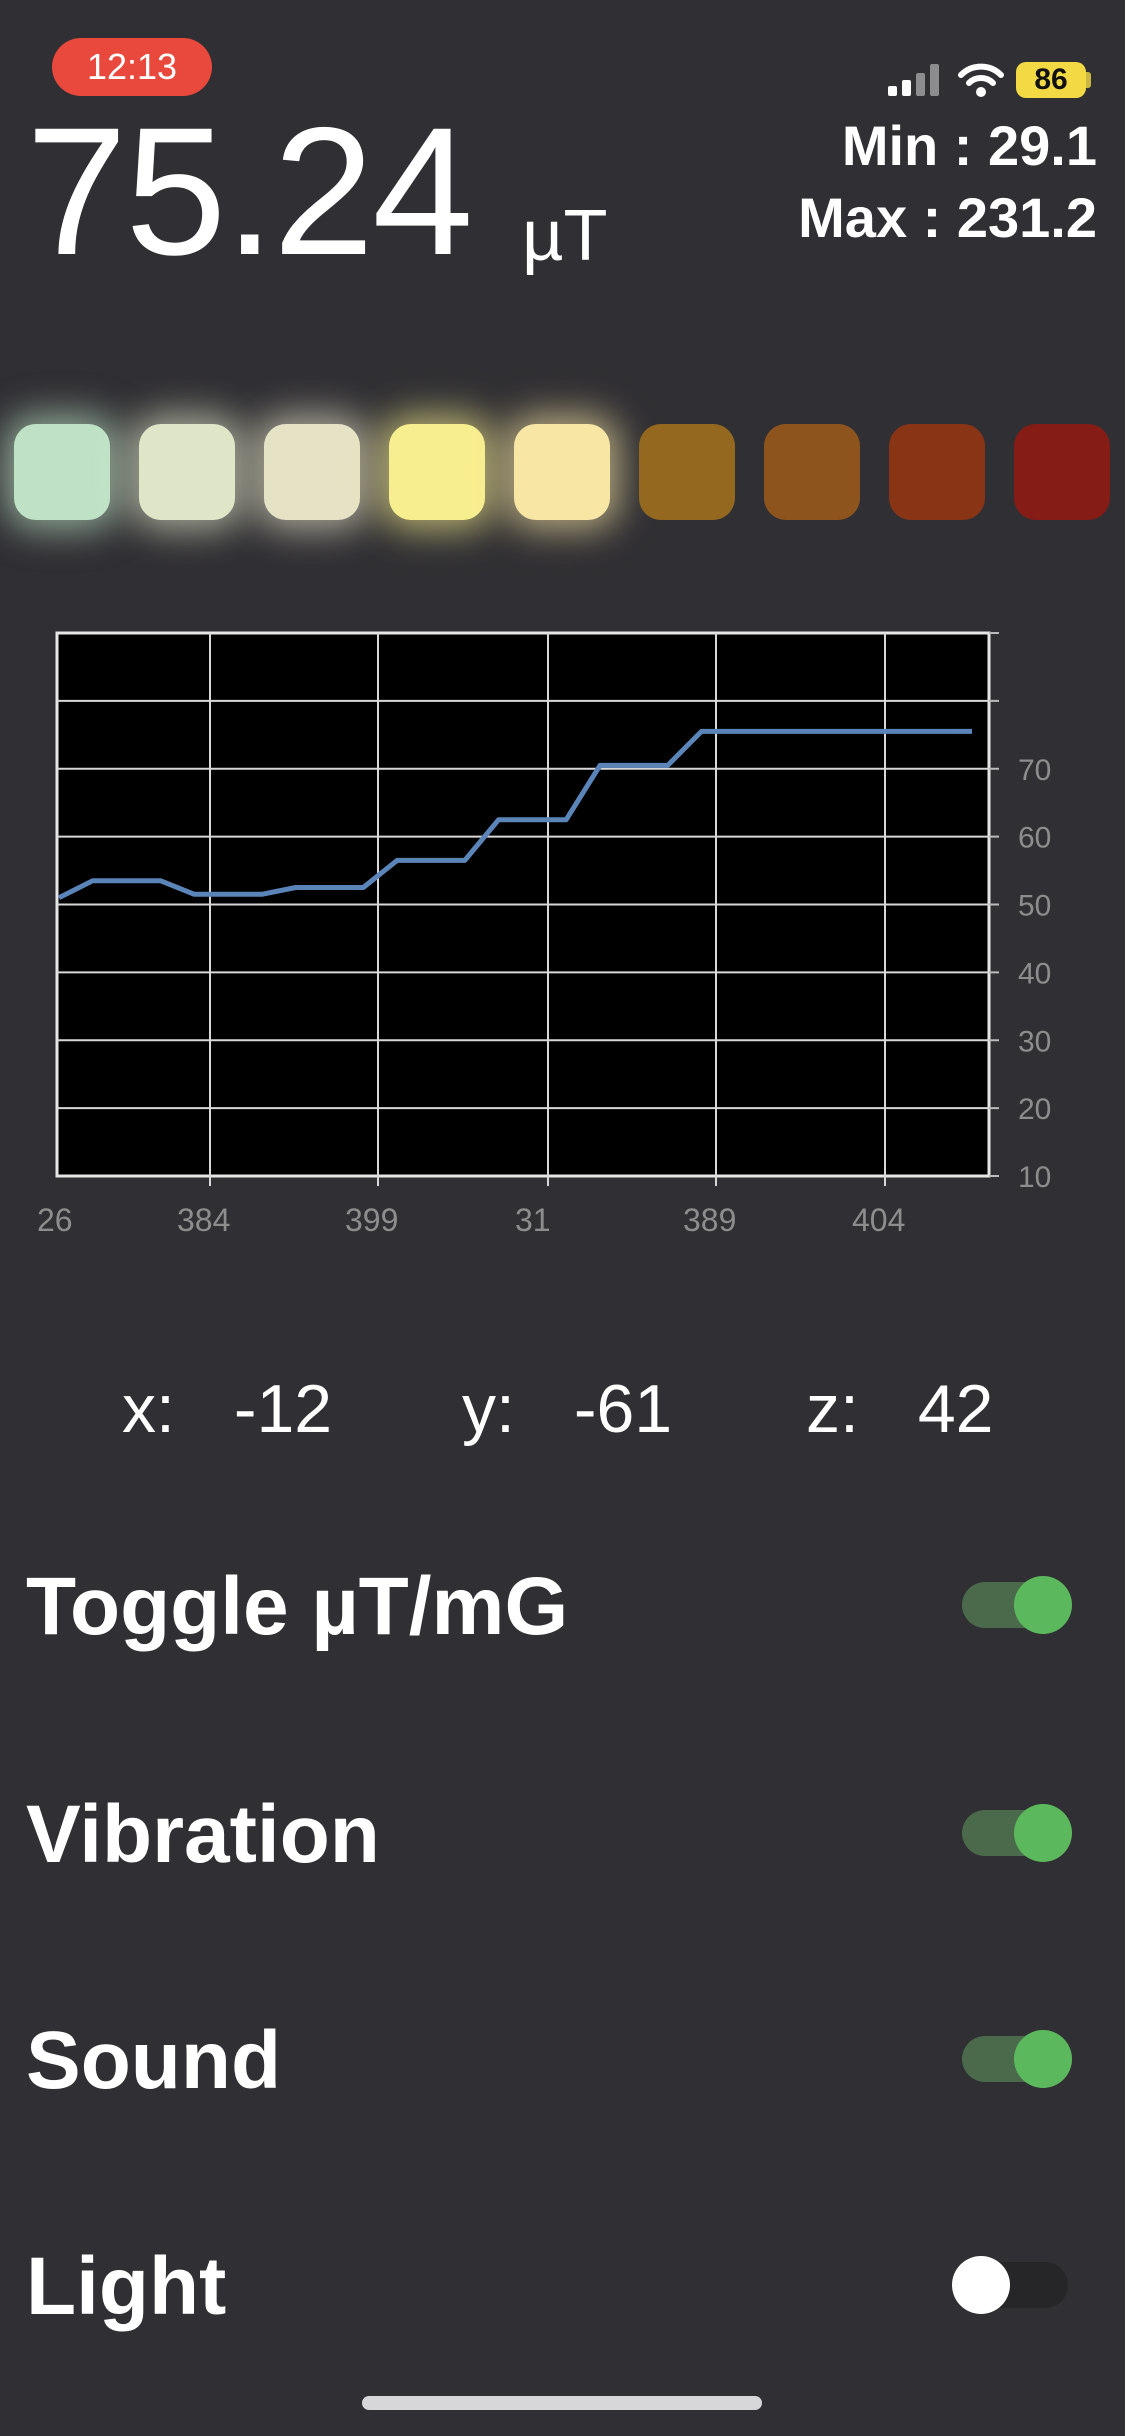 The image size is (1125, 2436). I want to click on home-indicator, so click(562, 2403).